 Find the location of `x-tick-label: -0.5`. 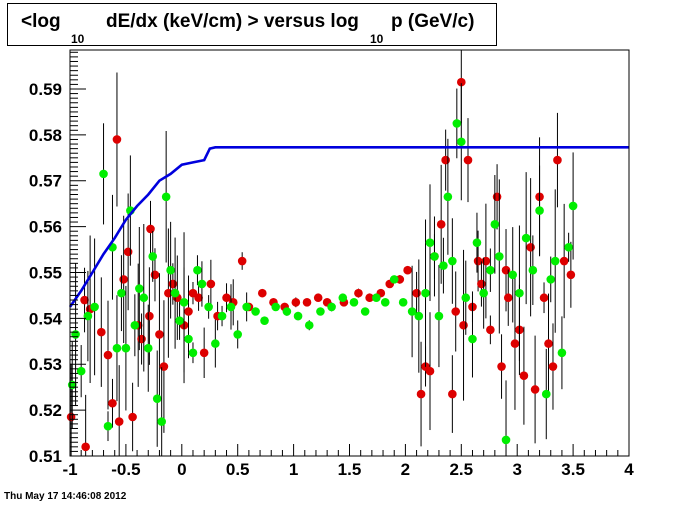

x-tick-label: -0.5 is located at coordinates (125, 469).